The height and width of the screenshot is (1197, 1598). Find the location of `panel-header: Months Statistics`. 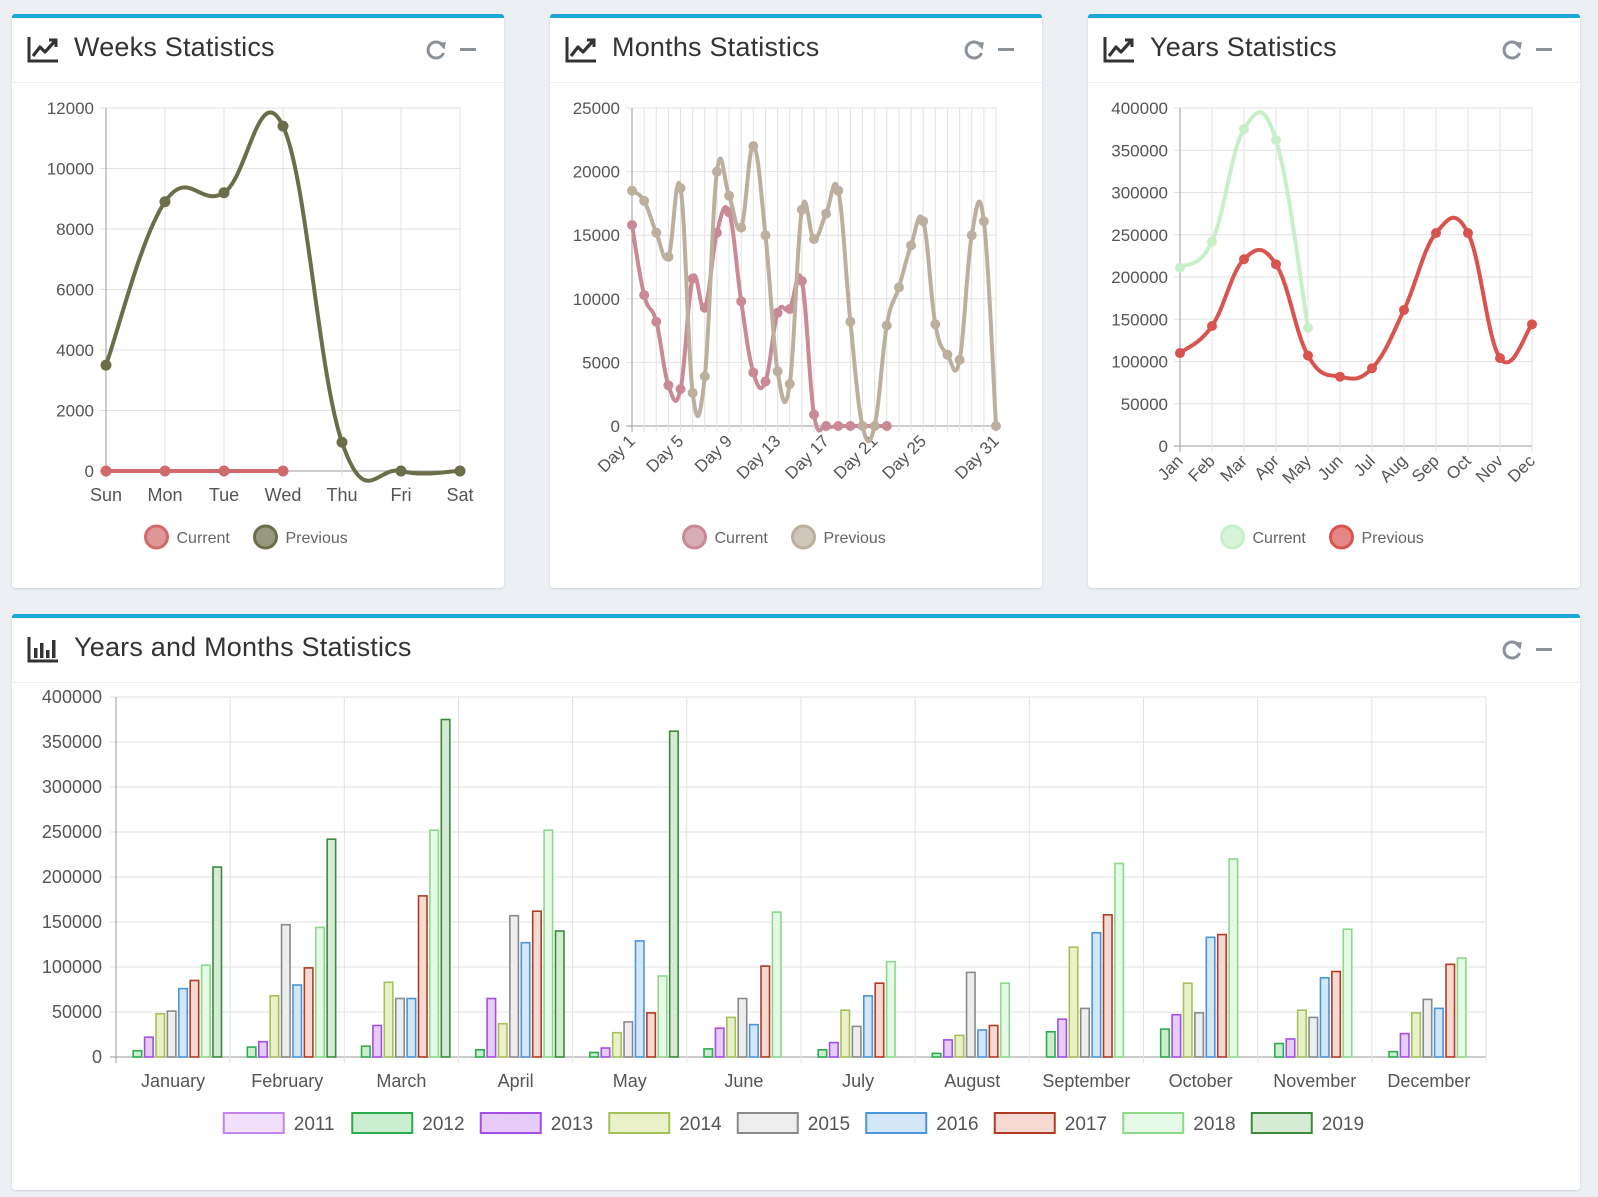

panel-header: Months Statistics is located at coordinates (796, 50).